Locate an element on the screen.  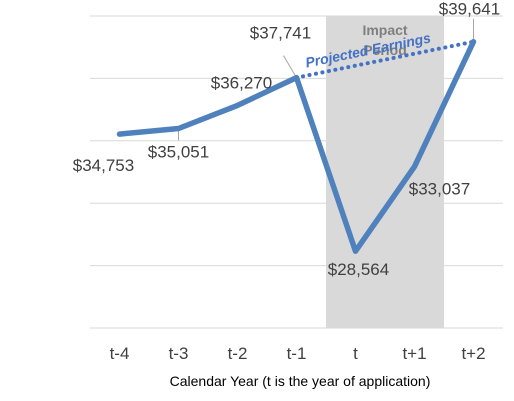
data-label: $36,270 is located at coordinates (241, 82).